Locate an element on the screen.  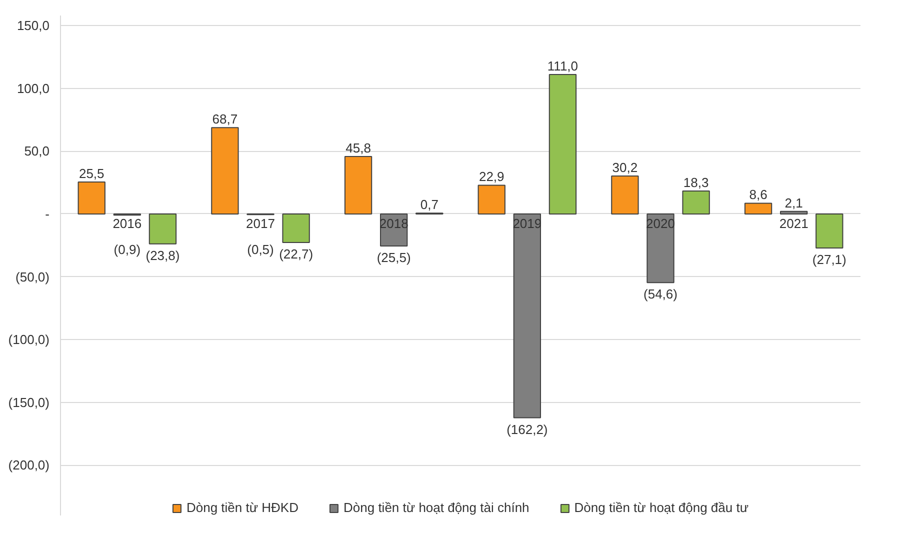
data-label: (27,1) is located at coordinates (829, 260).